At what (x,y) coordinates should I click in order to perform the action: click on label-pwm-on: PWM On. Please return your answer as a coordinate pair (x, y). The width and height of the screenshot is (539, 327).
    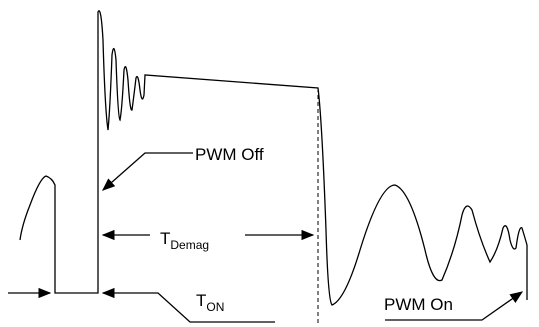
    Looking at the image, I should click on (418, 304).